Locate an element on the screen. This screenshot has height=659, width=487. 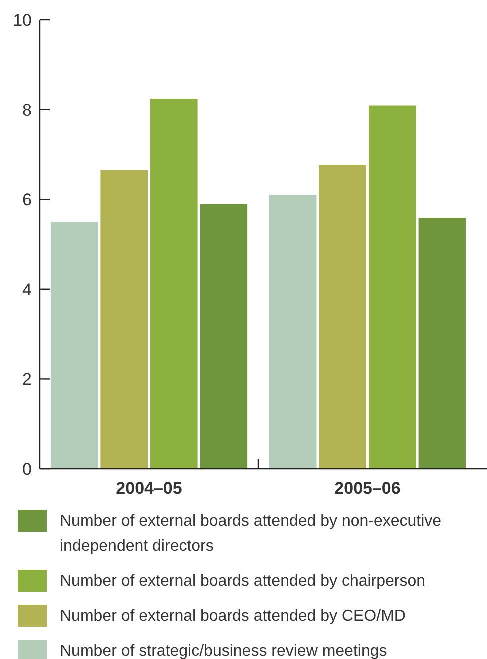
y-tick-label: 6 is located at coordinates (27, 200).